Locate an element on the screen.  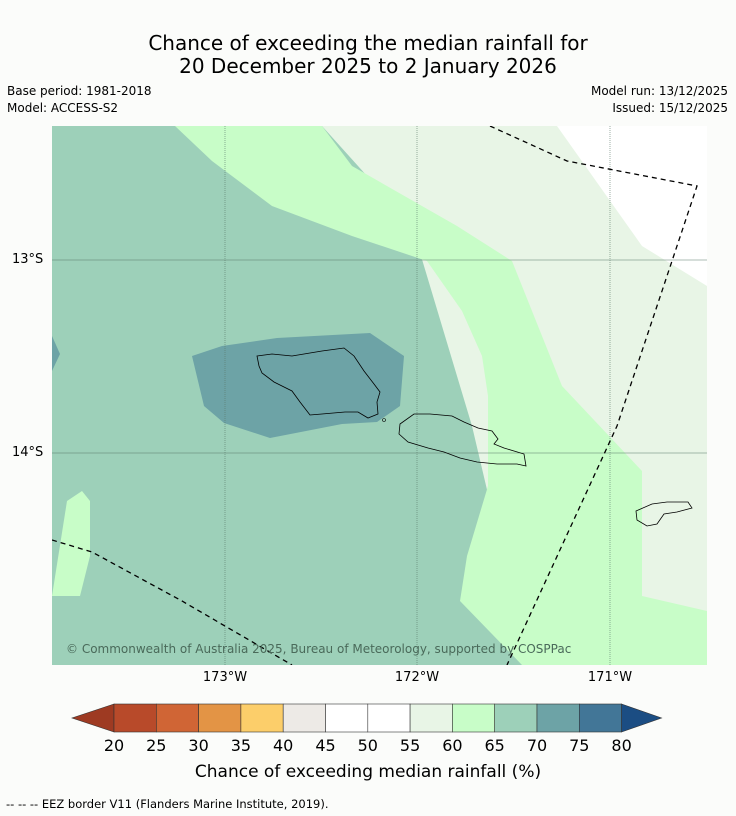
model-name: Model: ACCESS-S2 is located at coordinates (63, 108).